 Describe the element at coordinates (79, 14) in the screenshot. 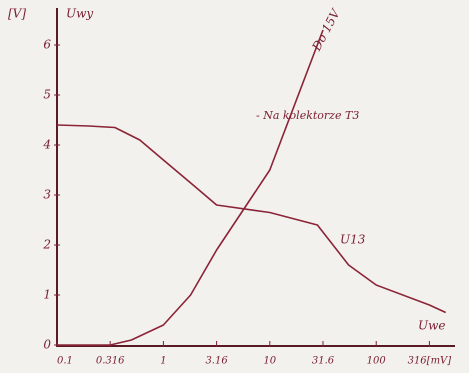

I see `y-axis-label: Uwy` at that location.